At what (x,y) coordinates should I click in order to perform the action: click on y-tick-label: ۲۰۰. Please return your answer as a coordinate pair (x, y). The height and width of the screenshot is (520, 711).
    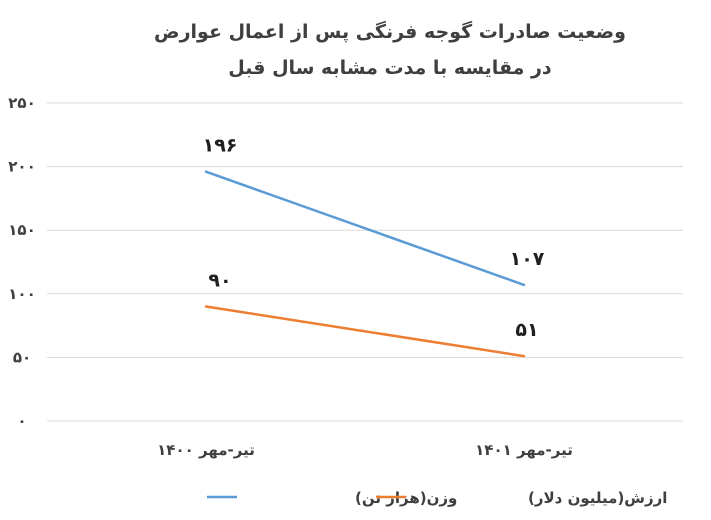
    Looking at the image, I should click on (21, 167).